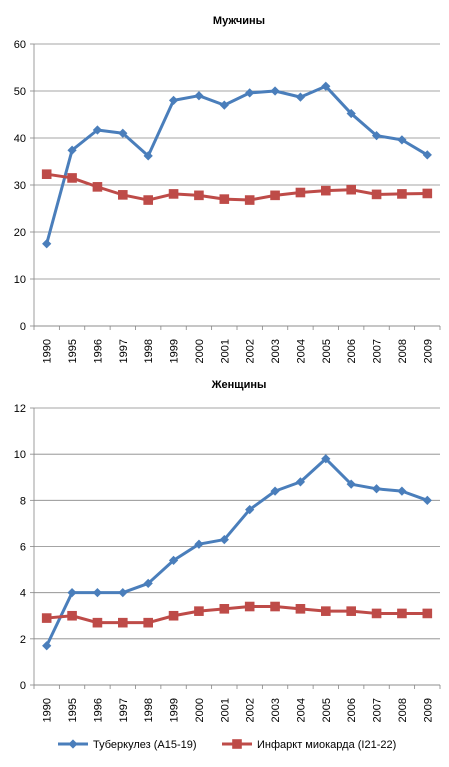 The height and width of the screenshot is (767, 449). I want to click on y-tick-label: 30, so click(20, 186).